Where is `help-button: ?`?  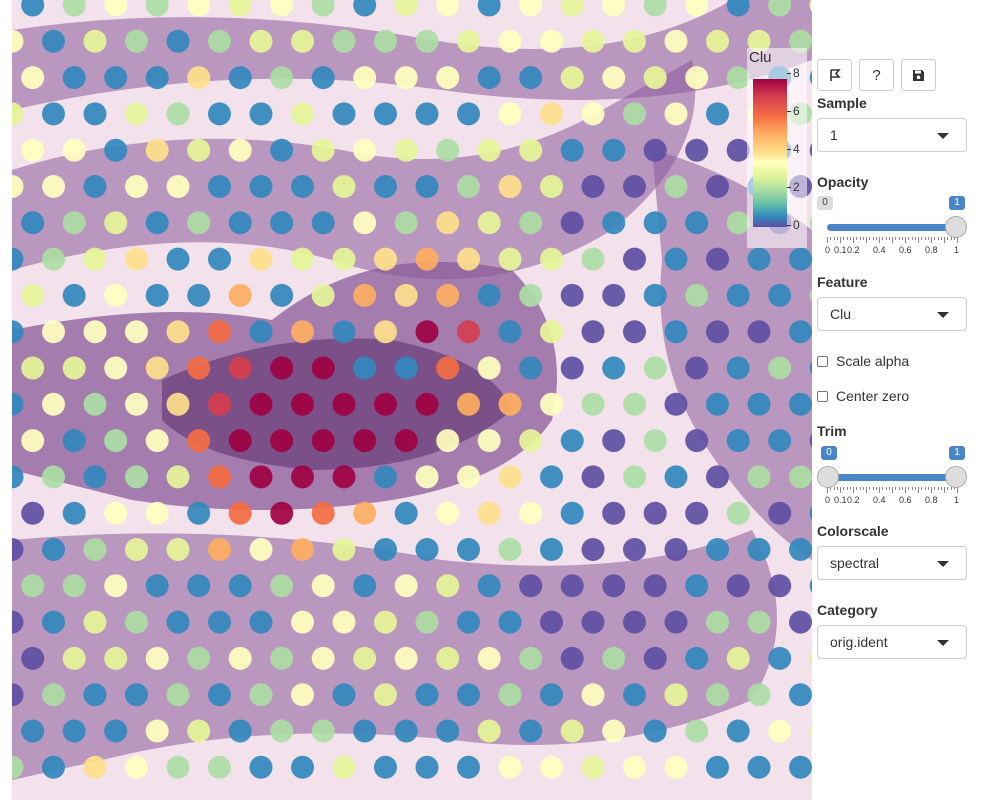
help-button: ? is located at coordinates (876, 75).